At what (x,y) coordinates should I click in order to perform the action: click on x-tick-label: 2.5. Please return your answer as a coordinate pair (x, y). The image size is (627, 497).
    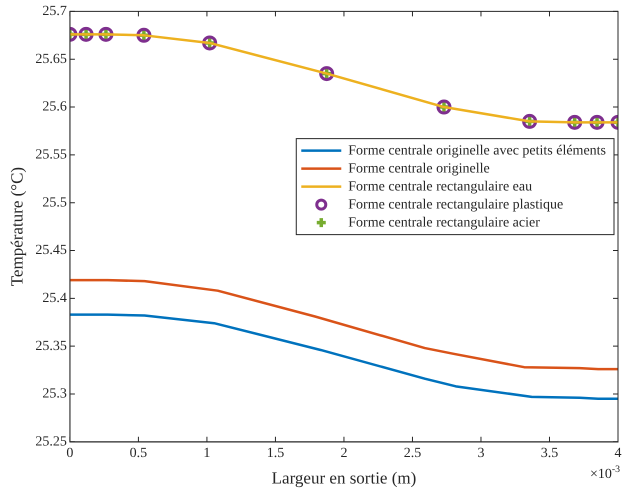
    Looking at the image, I should click on (413, 453).